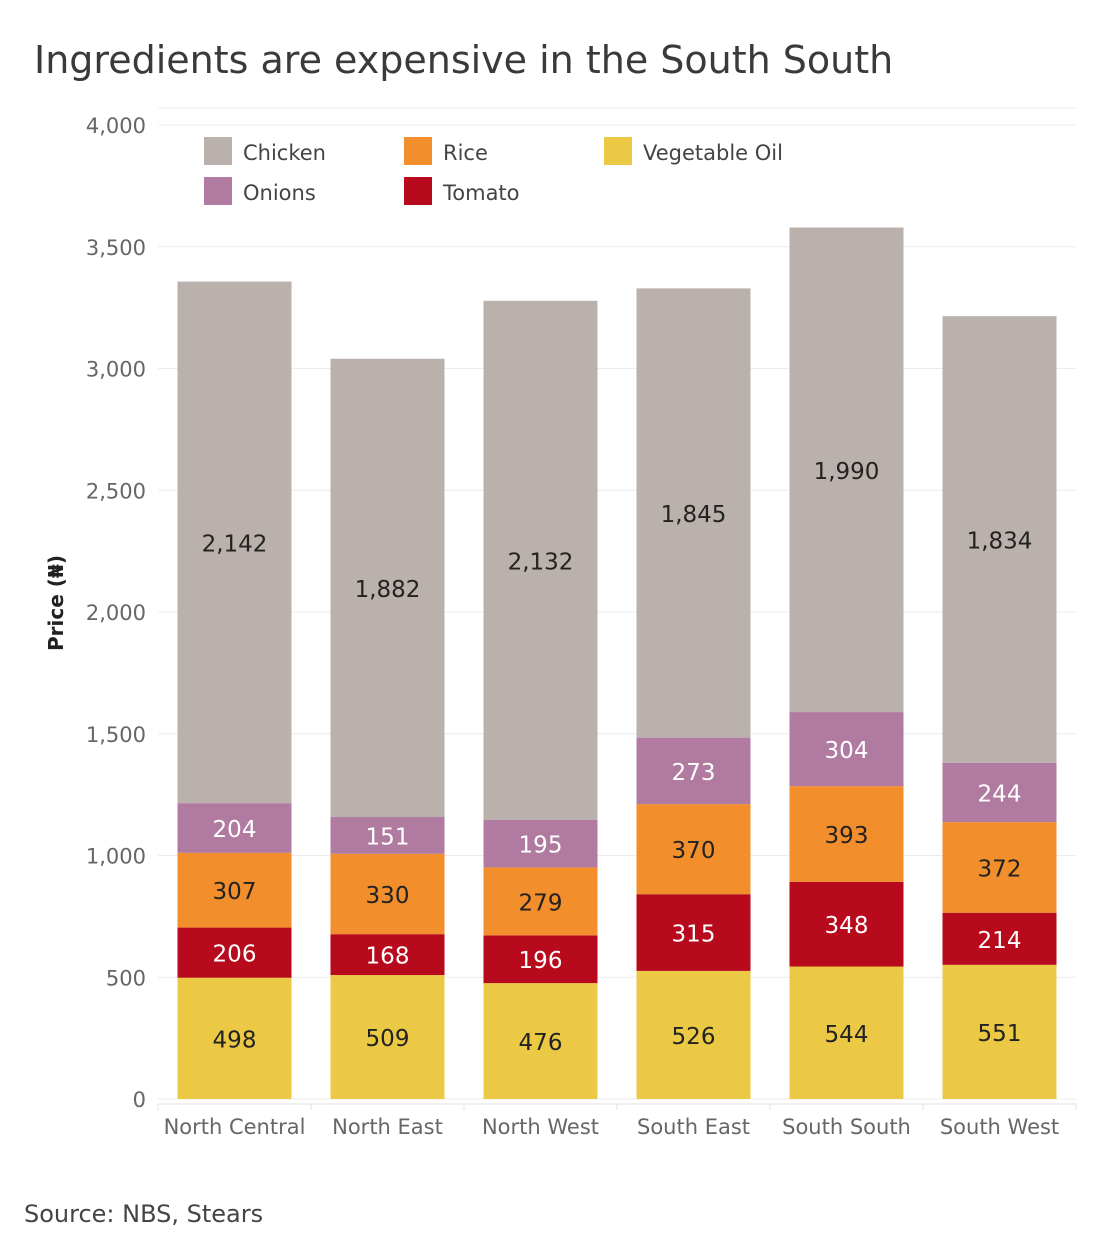  I want to click on bar-stack: 509 168 330 151 1,882, so click(387, 728).